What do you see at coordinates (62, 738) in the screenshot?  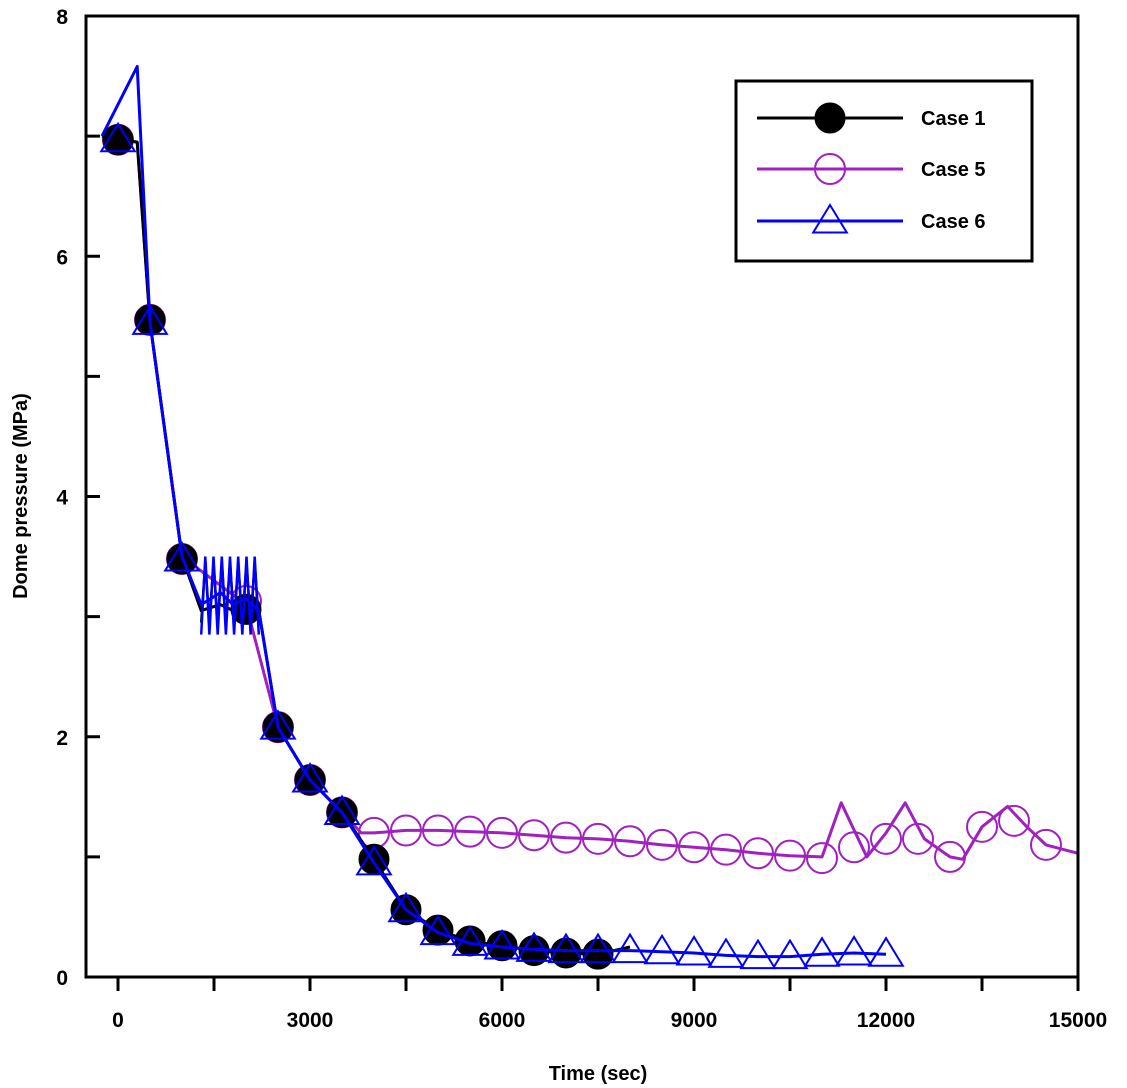 I see `y-tick-label: 2` at bounding box center [62, 738].